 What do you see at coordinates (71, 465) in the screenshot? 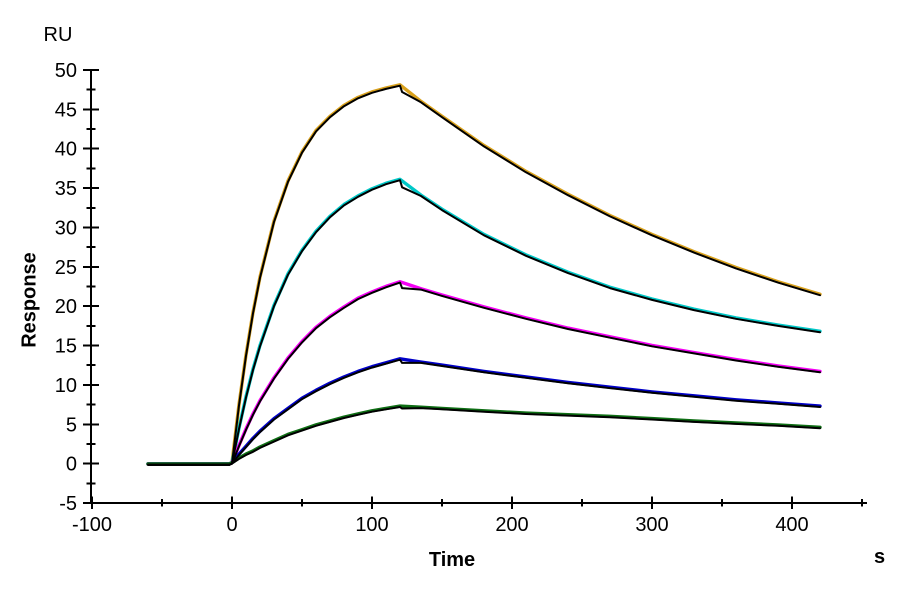
I see `y-tick-label: 0` at bounding box center [71, 465].